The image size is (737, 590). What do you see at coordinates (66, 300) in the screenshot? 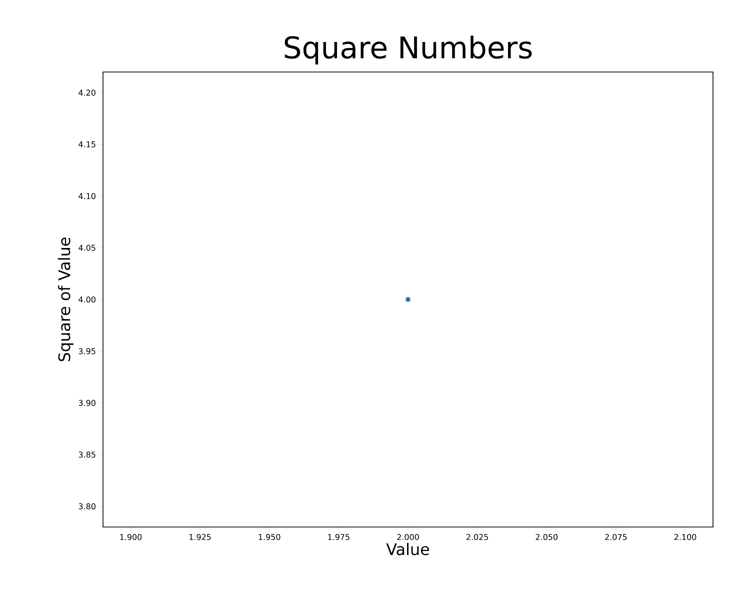
I see `y-axis-title: Square of Value` at bounding box center [66, 300].